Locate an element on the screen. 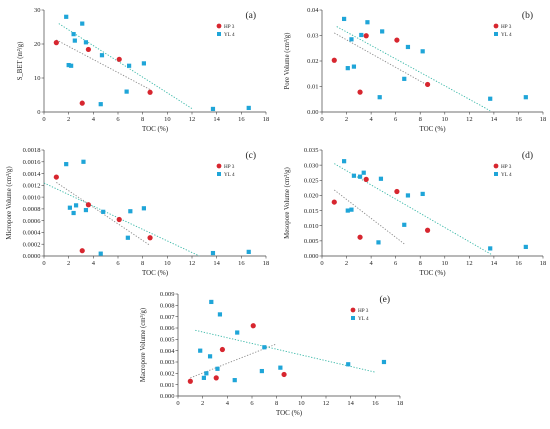  y-tick-label: 0.0016 is located at coordinates (32, 162).